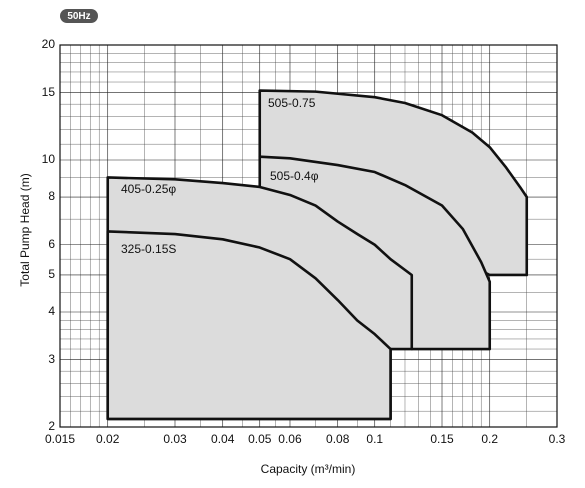  I want to click on region-label: 505-0.4φ, so click(294, 176).